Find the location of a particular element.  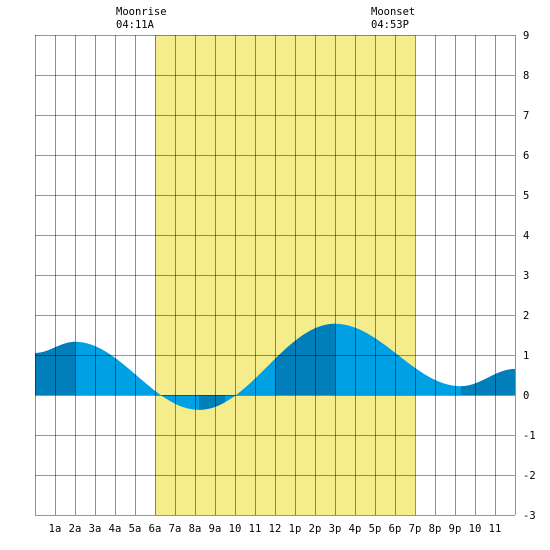

x-tick-label: 8a is located at coordinates (195, 529).